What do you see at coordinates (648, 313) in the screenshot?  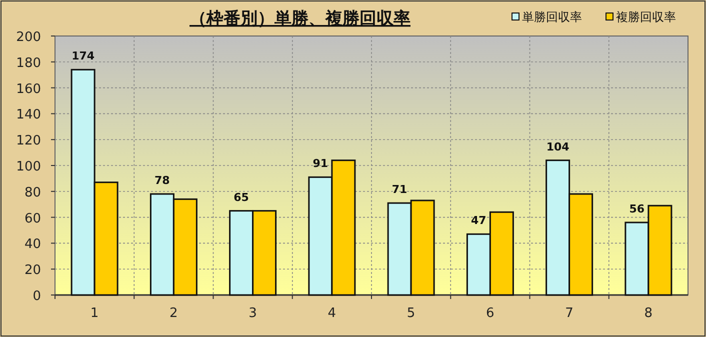 I see `x-tick-label: 8` at bounding box center [648, 313].